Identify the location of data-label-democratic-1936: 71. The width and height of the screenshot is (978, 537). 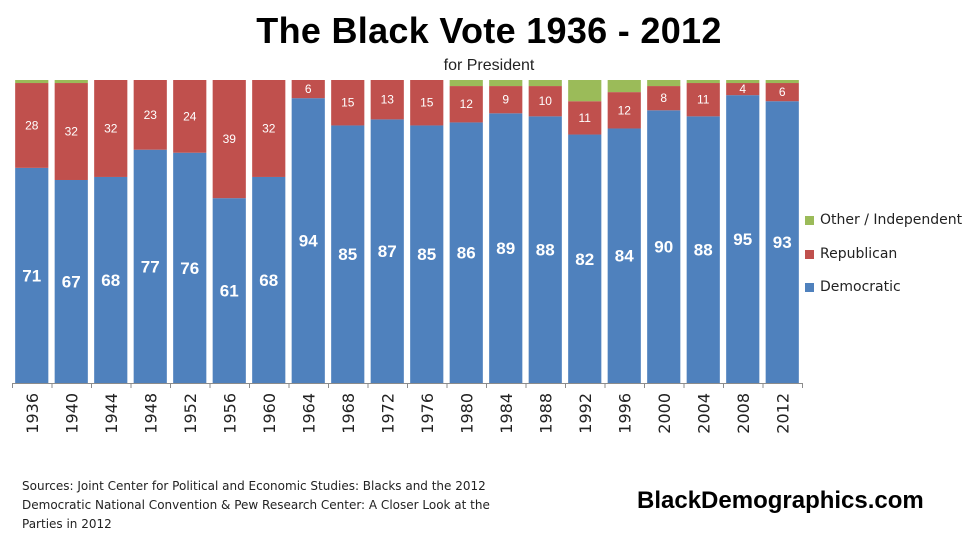
(31, 275).